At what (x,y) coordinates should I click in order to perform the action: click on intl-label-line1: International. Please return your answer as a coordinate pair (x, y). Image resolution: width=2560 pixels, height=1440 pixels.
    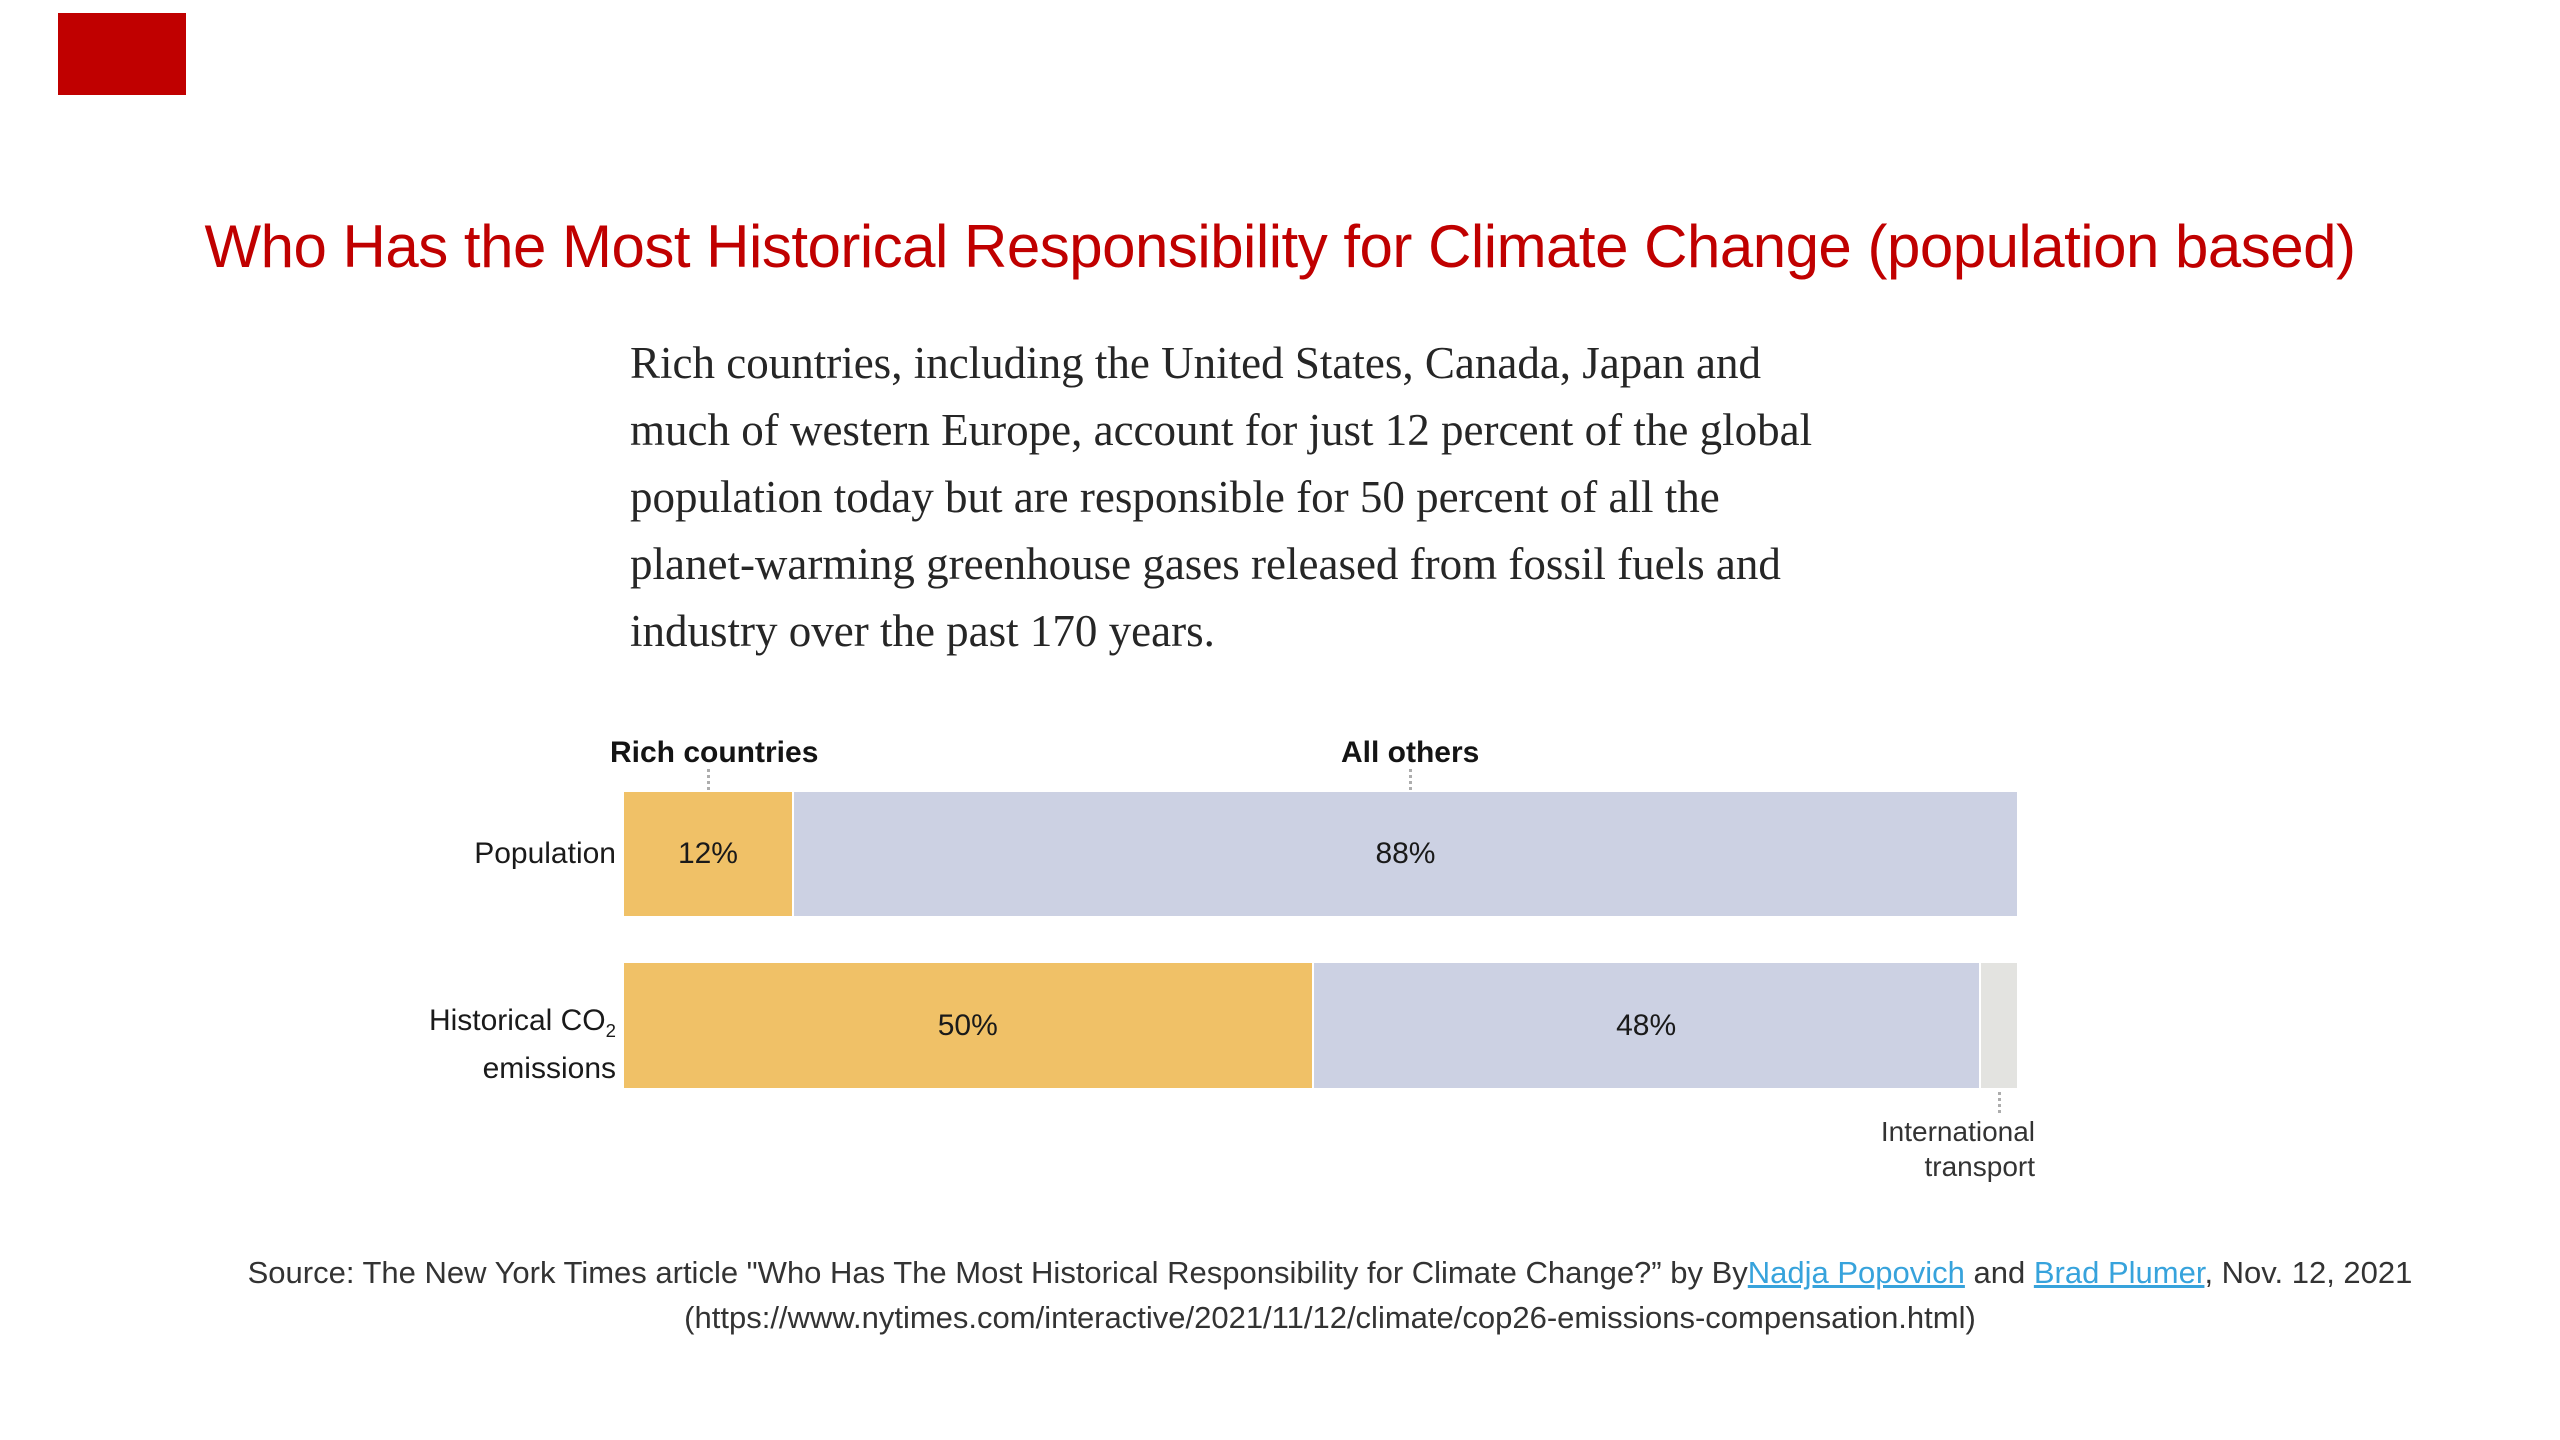
    Looking at the image, I should click on (1957, 1131).